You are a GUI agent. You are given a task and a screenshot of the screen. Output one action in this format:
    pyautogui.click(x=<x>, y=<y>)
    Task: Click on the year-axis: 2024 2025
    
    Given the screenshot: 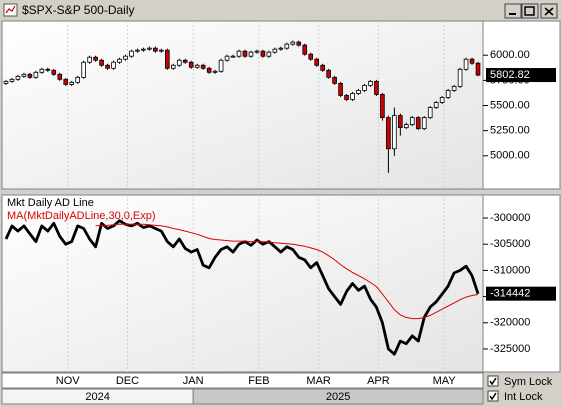 What is the action you would take?
    pyautogui.click(x=242, y=396)
    